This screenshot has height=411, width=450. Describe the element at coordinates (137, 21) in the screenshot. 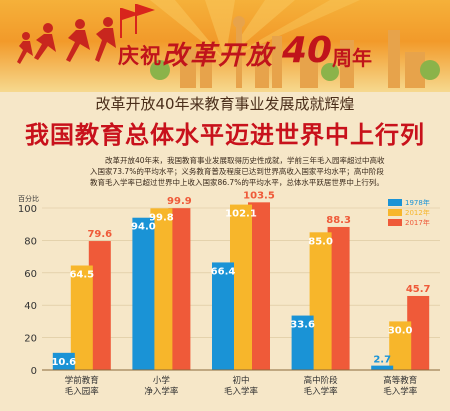

I see `flags` at that location.